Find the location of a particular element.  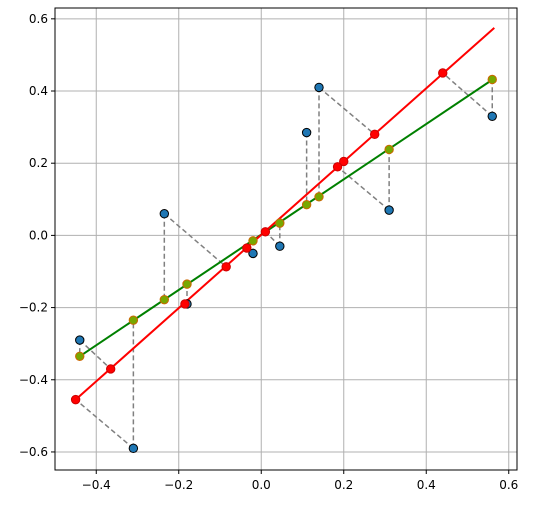

y-tick-label: 0.6 is located at coordinates (38, 19).